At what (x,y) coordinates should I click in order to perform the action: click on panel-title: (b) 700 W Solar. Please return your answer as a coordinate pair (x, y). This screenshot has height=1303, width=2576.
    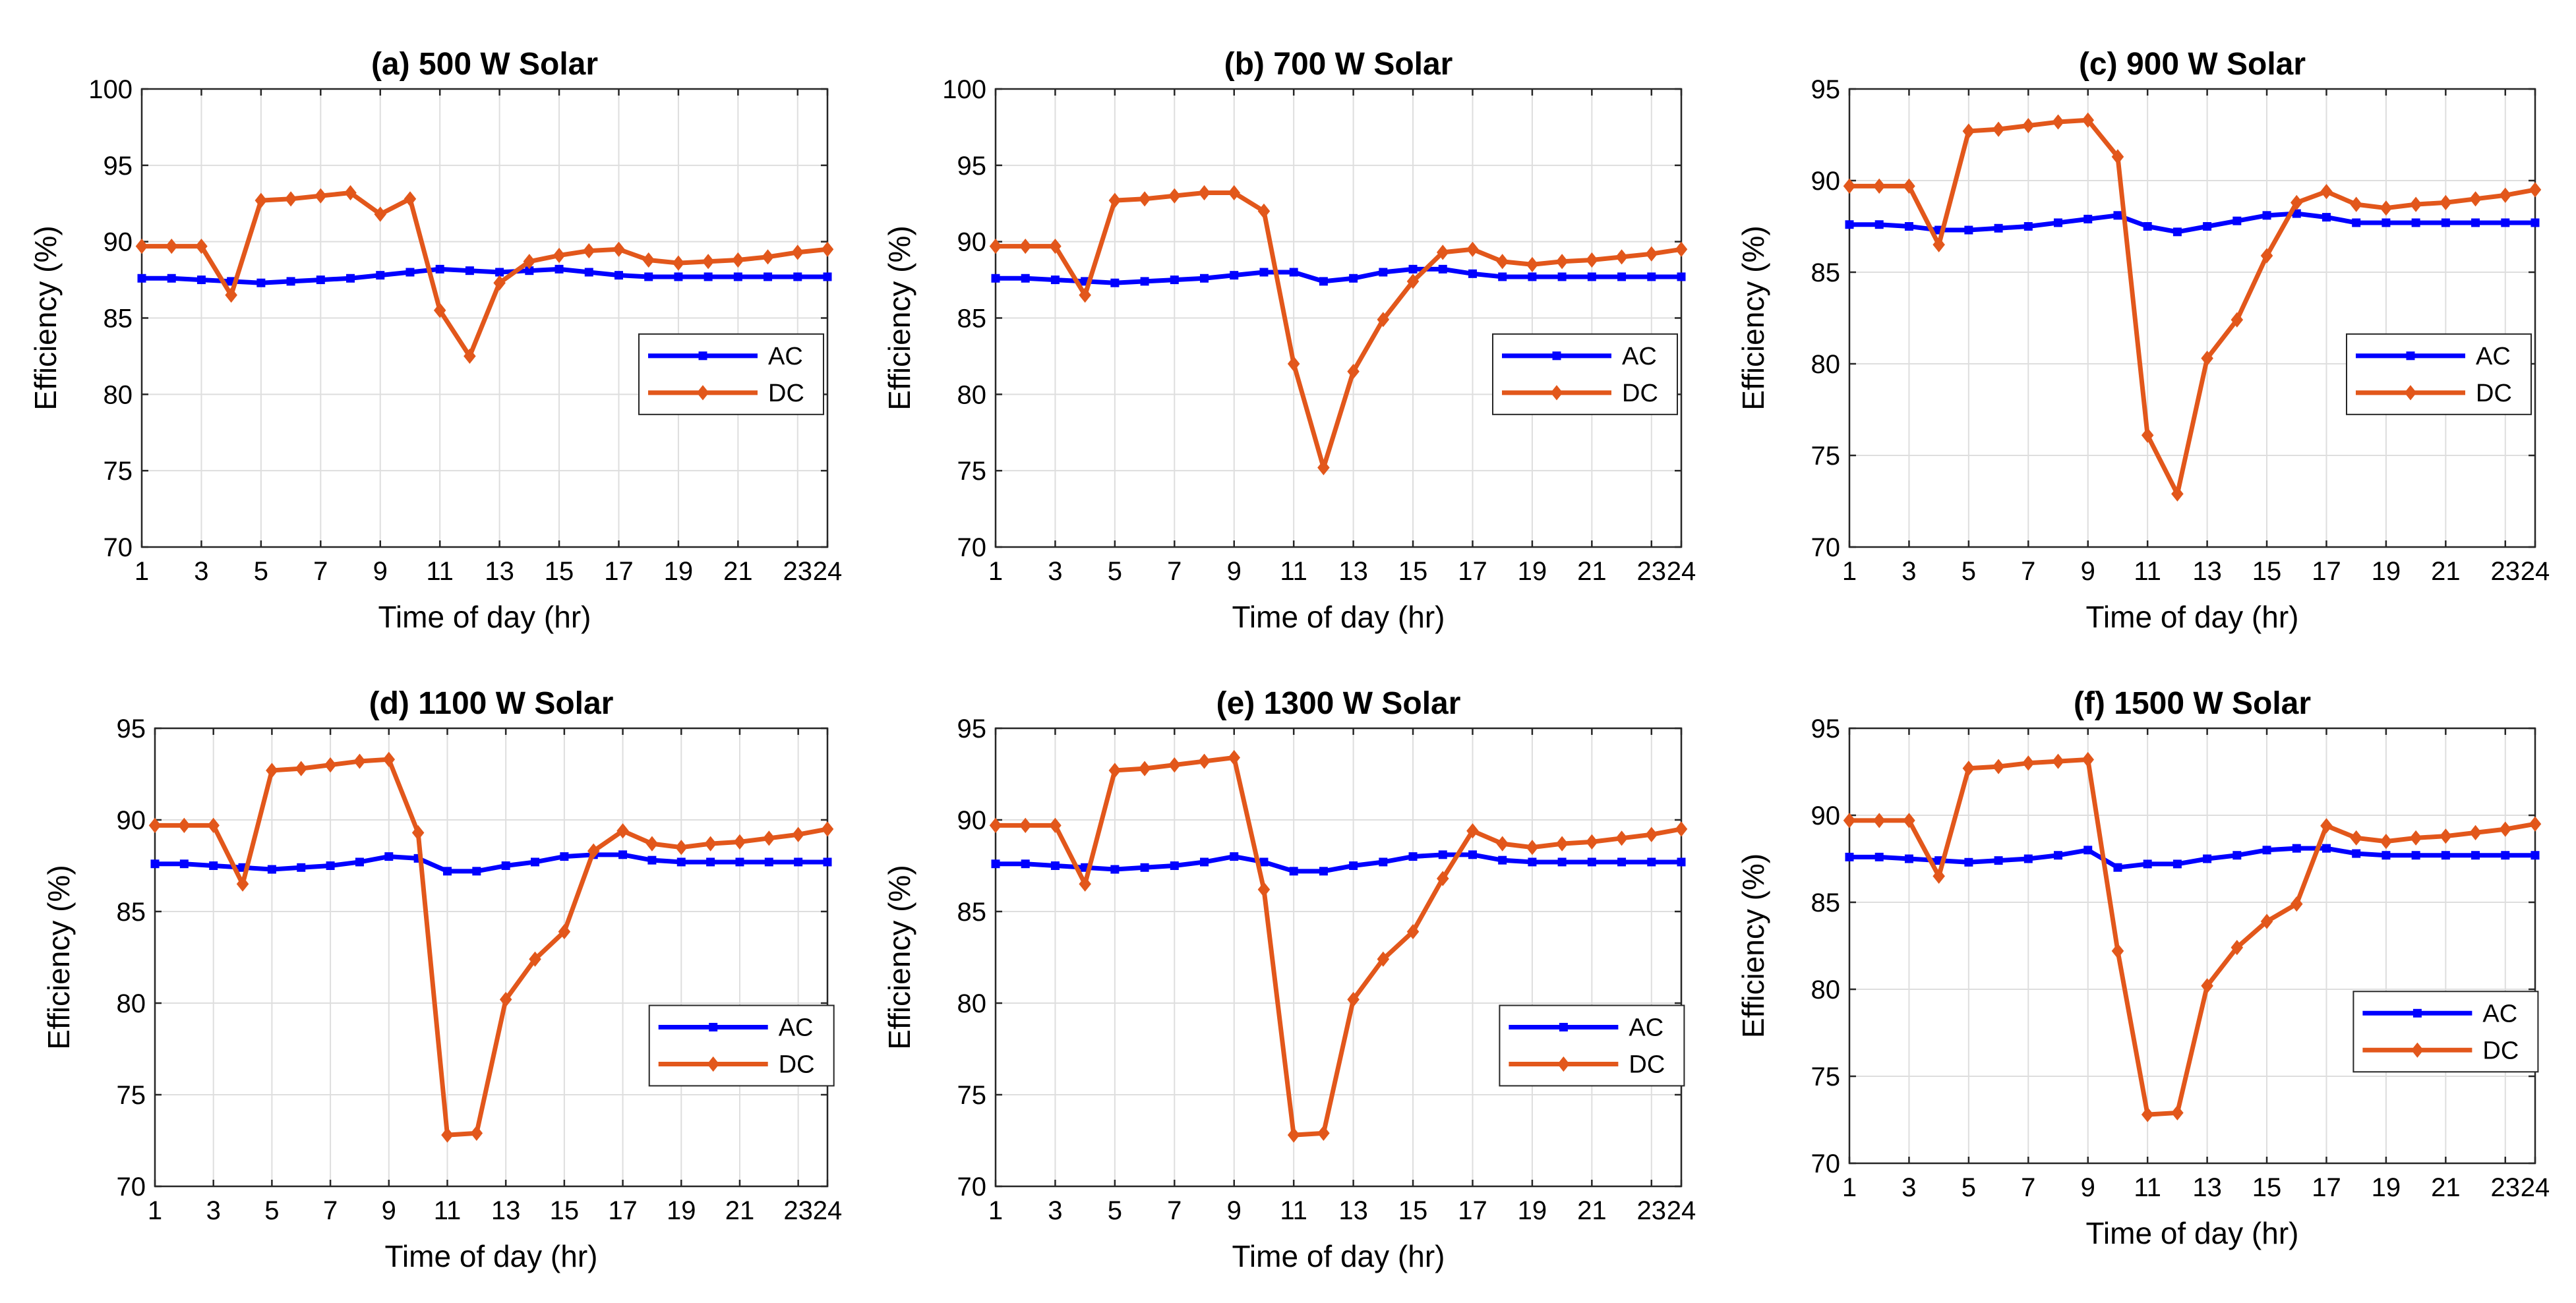
    Looking at the image, I should click on (1338, 64).